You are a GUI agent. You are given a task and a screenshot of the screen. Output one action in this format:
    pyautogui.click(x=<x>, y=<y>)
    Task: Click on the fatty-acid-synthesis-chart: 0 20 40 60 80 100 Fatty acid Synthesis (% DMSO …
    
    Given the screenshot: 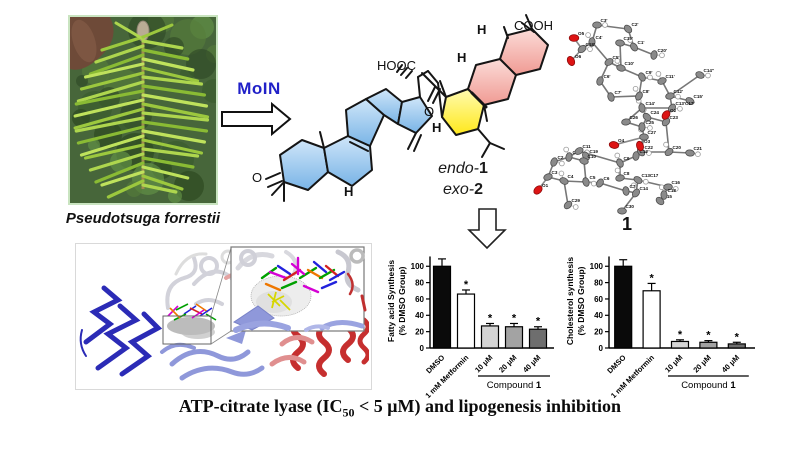 What is the action you would take?
    pyautogui.click(x=470, y=328)
    